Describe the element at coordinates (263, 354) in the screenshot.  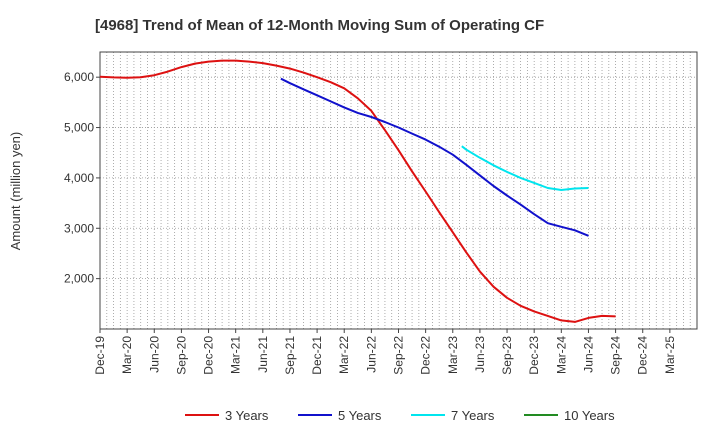
I see `x-tick-label: Jun-21` at that location.